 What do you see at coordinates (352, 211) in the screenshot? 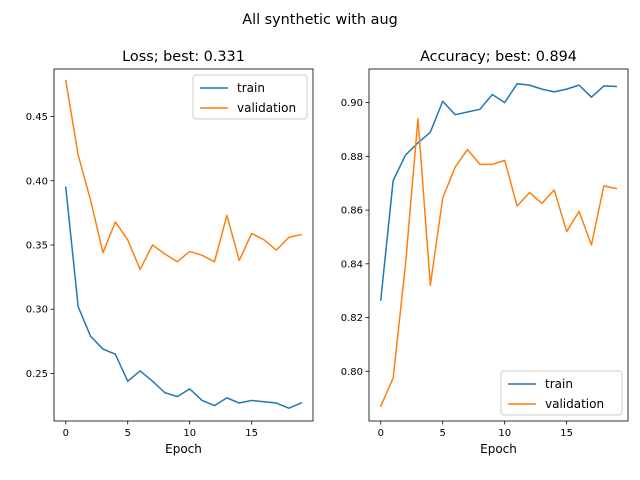
I see `accuracy-ytick-label: 0.86` at bounding box center [352, 211].